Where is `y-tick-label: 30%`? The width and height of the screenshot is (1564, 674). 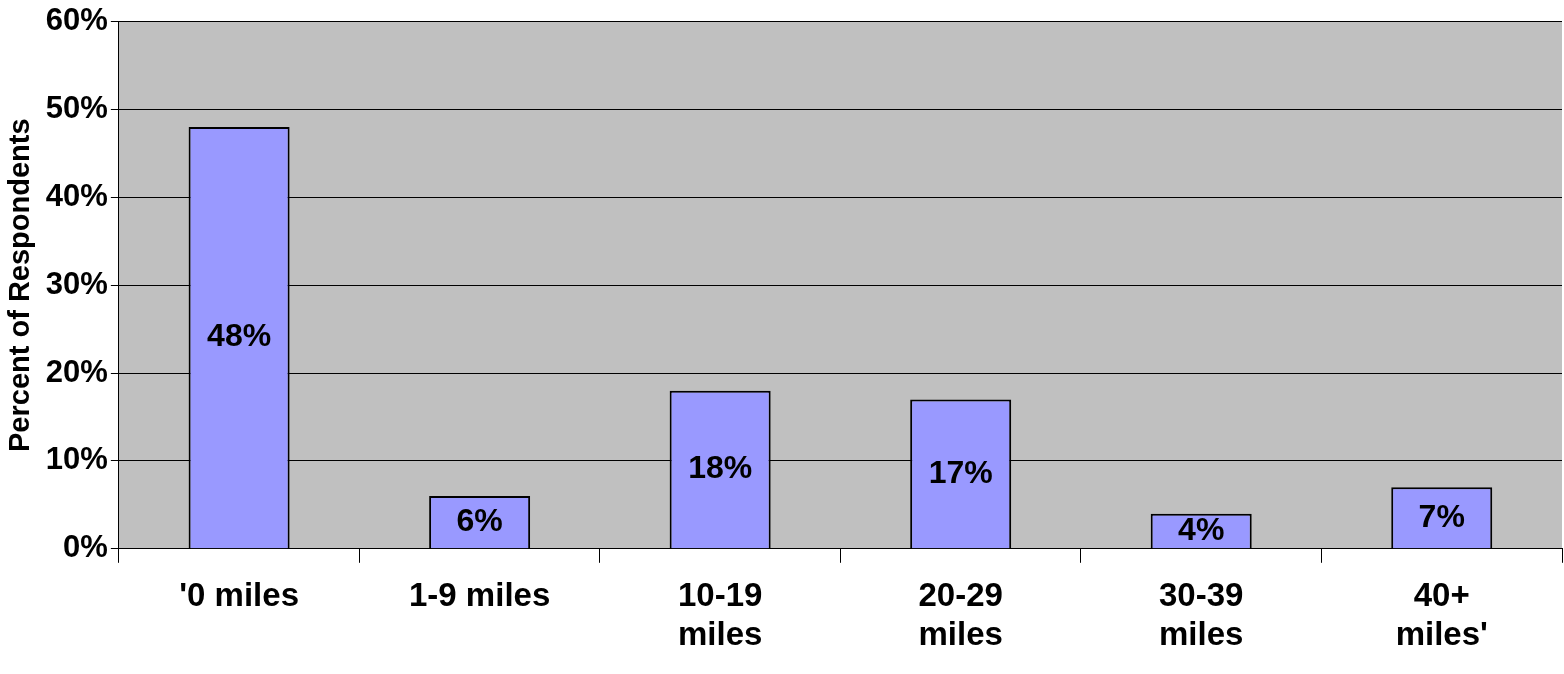
y-tick-label: 30% is located at coordinates (76, 283).